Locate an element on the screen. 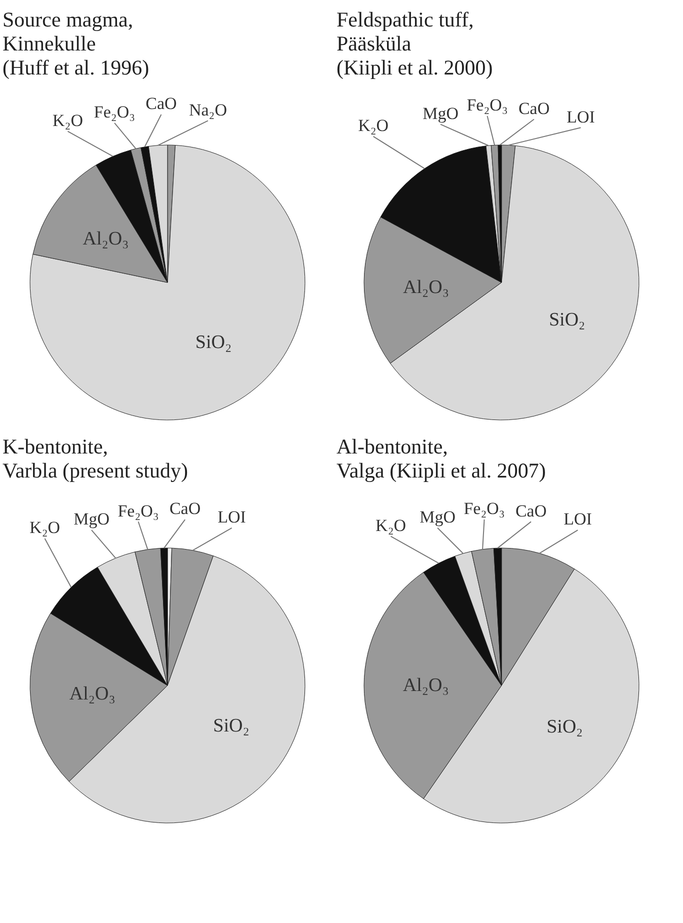  chart-title: Al-bentonite, Valga (Kiipli et al. 2007) is located at coordinates (441, 458).